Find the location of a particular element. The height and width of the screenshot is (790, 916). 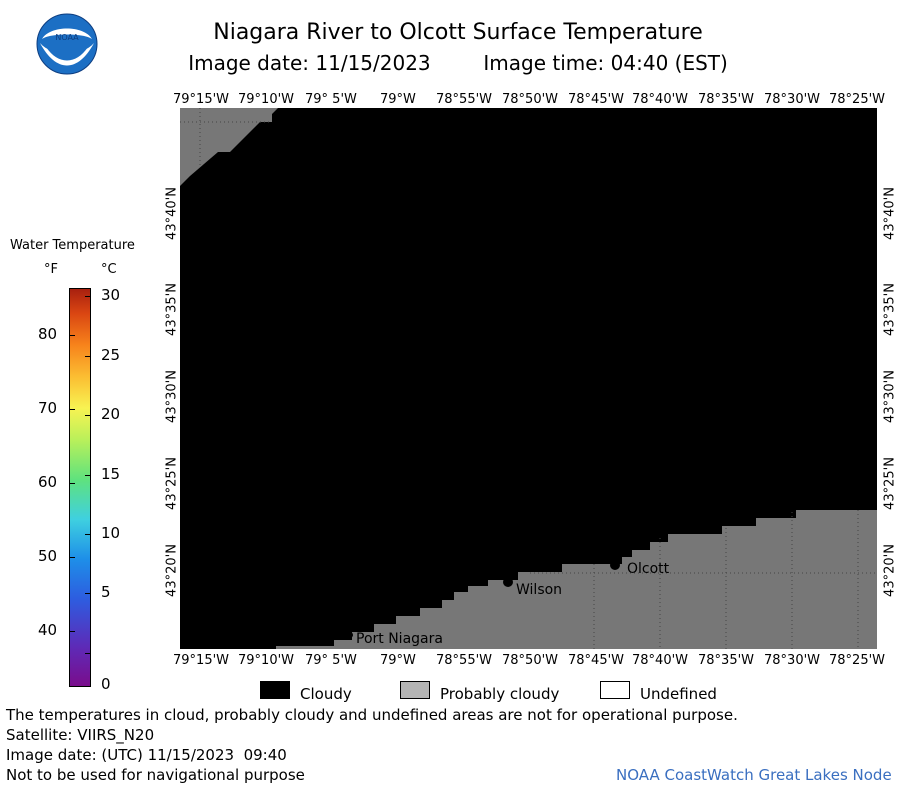

c-tick-label: 25 is located at coordinates (111, 355).